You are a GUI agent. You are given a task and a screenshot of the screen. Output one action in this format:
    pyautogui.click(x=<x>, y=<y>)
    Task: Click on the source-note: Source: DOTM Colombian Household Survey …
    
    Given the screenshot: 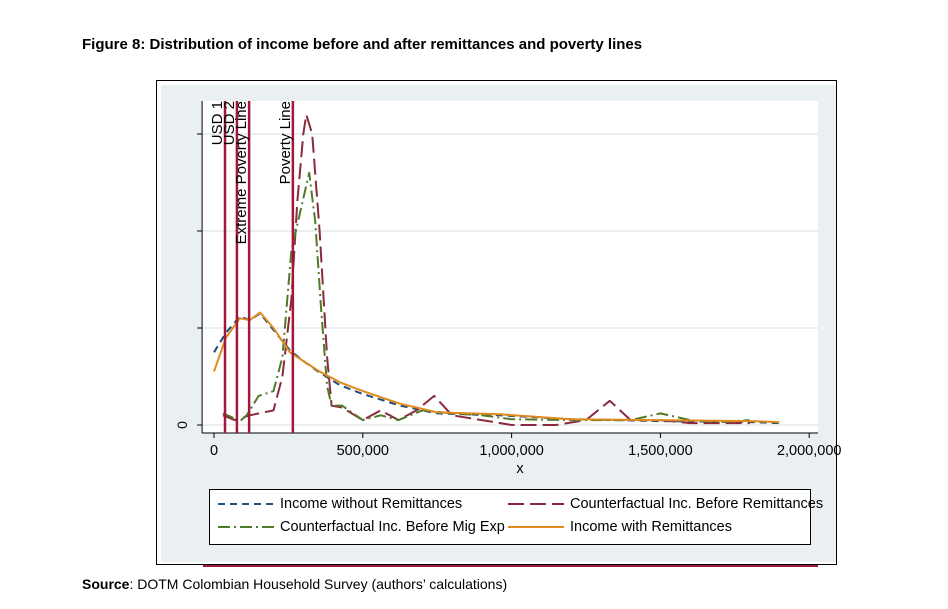 What is the action you would take?
    pyautogui.click(x=294, y=584)
    